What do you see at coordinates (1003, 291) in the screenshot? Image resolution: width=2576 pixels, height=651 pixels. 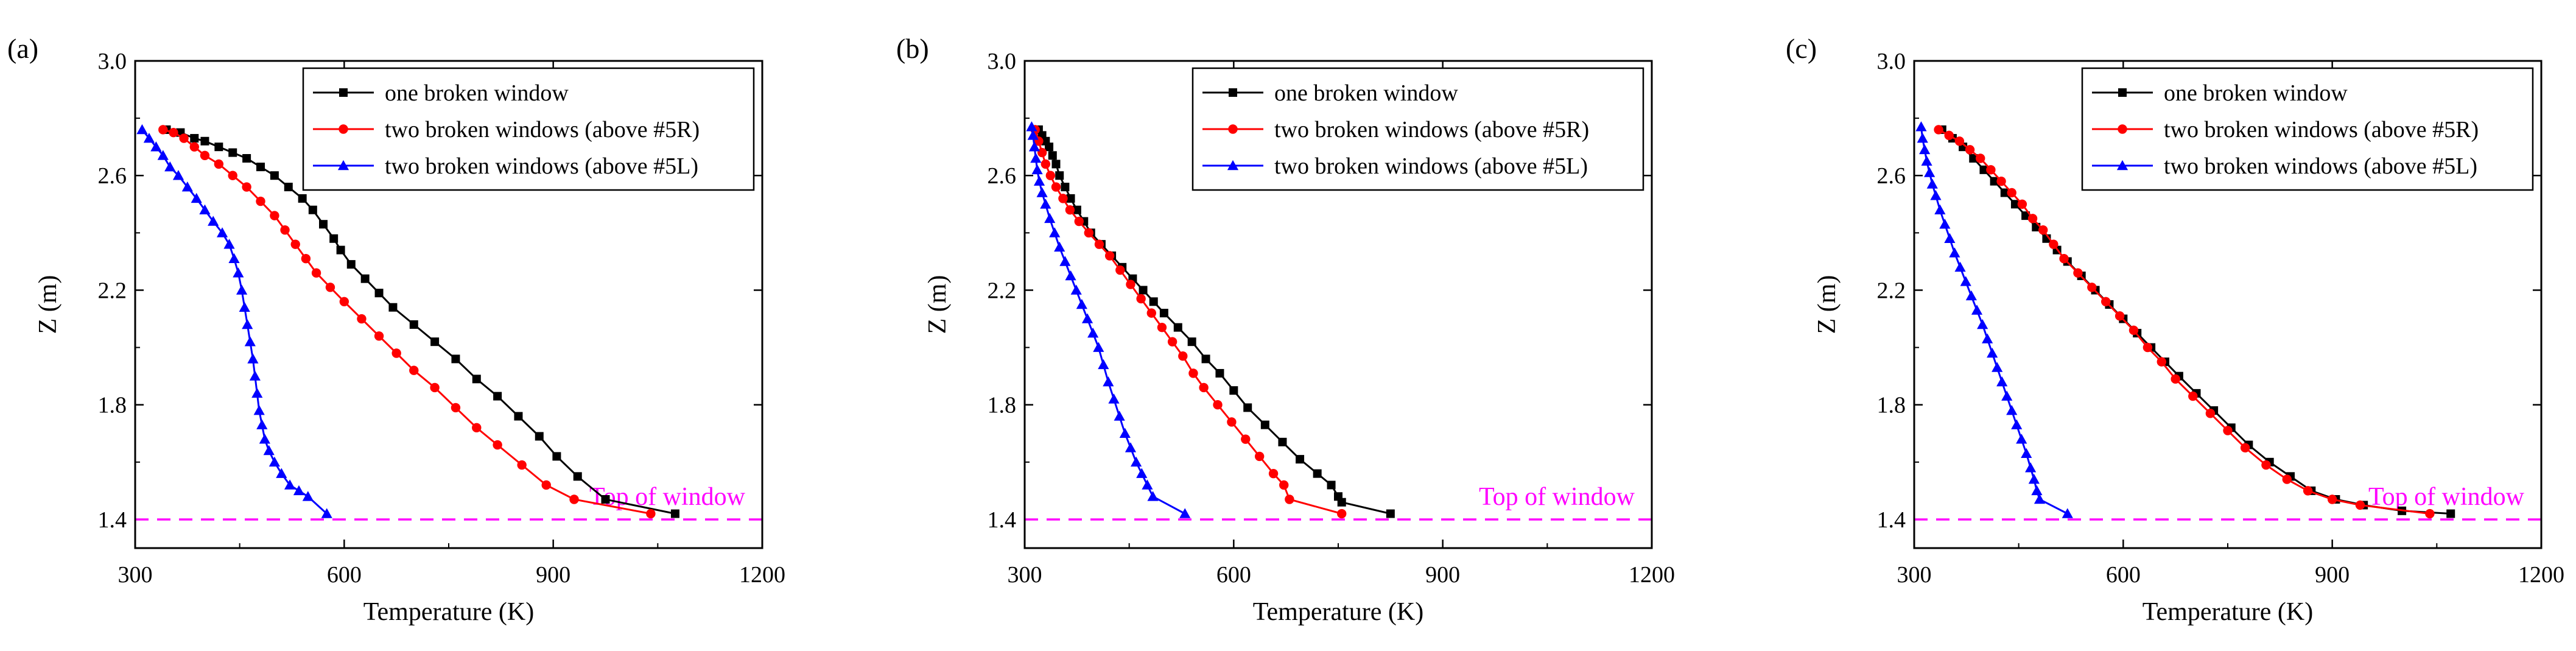 I see `y-tick-label: 2.2` at bounding box center [1003, 291].